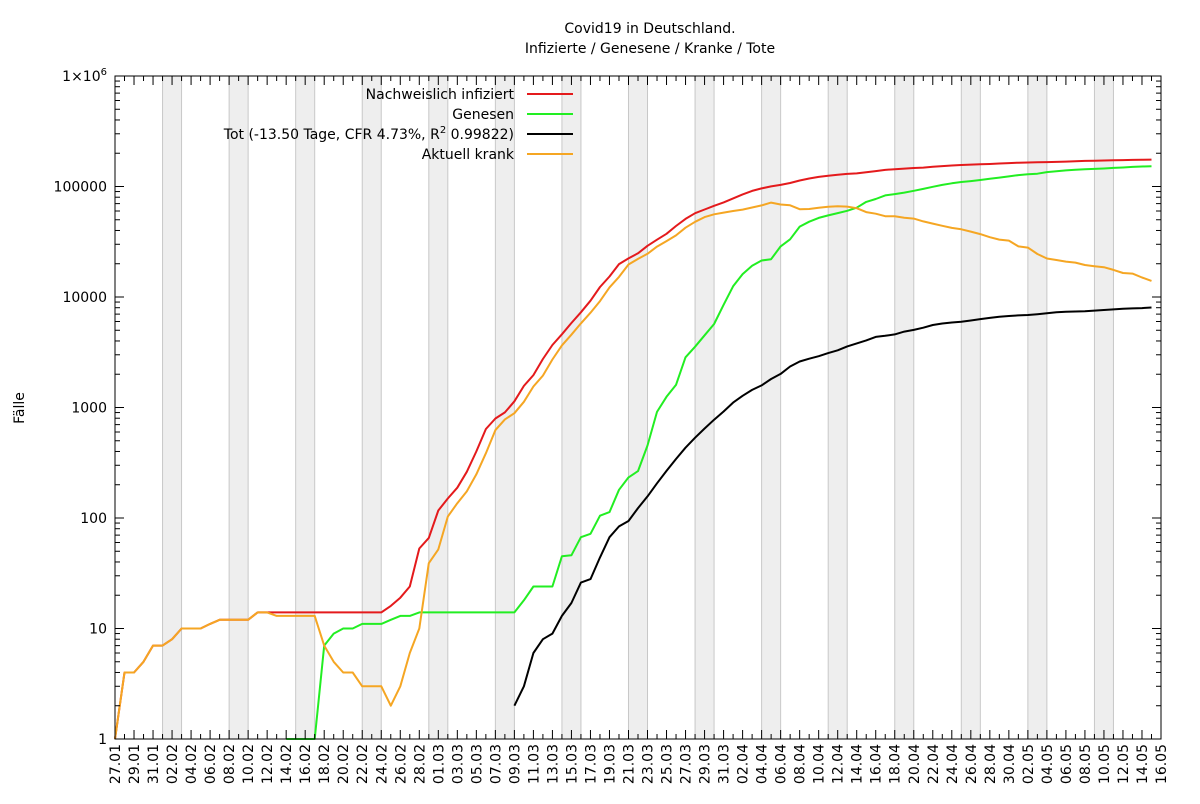 This screenshot has height=804, width=1200. Describe the element at coordinates (211, 764) in the screenshot. I see `x-tick-label: 06.02` at that location.